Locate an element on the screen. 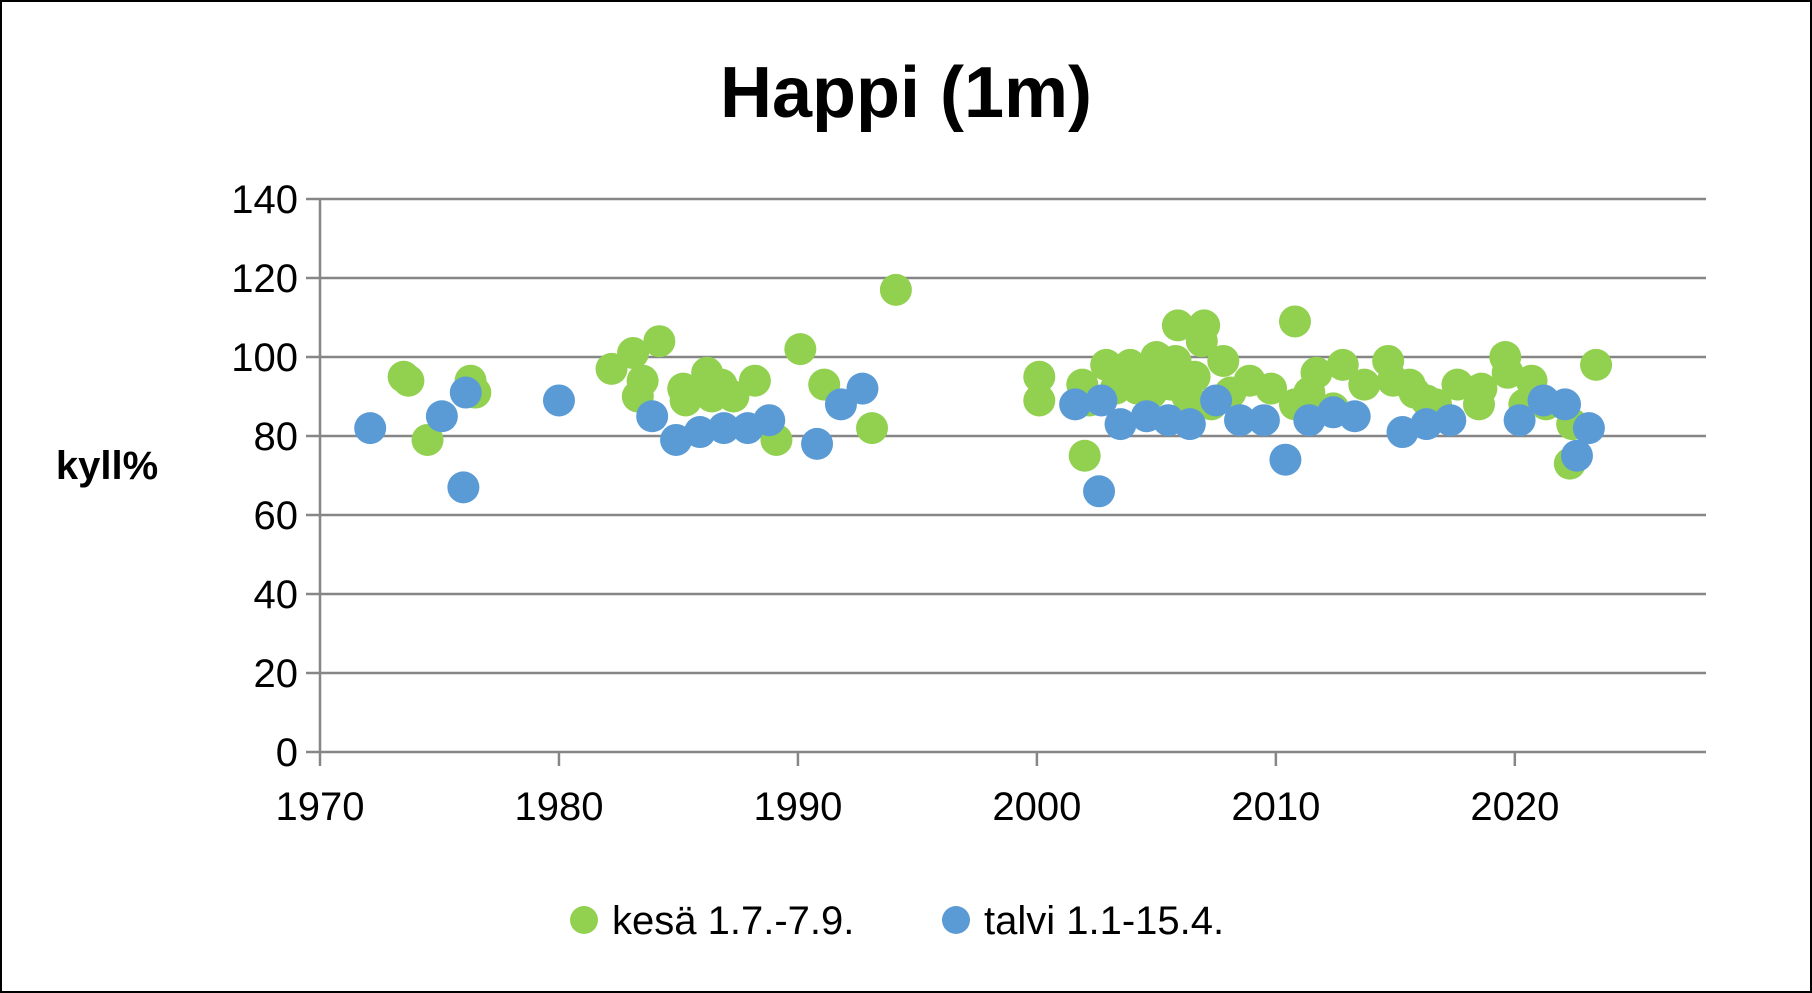 Image resolution: width=1812 pixels, height=993 pixels. x-tick-label-2020: 2020 is located at coordinates (1514, 807).